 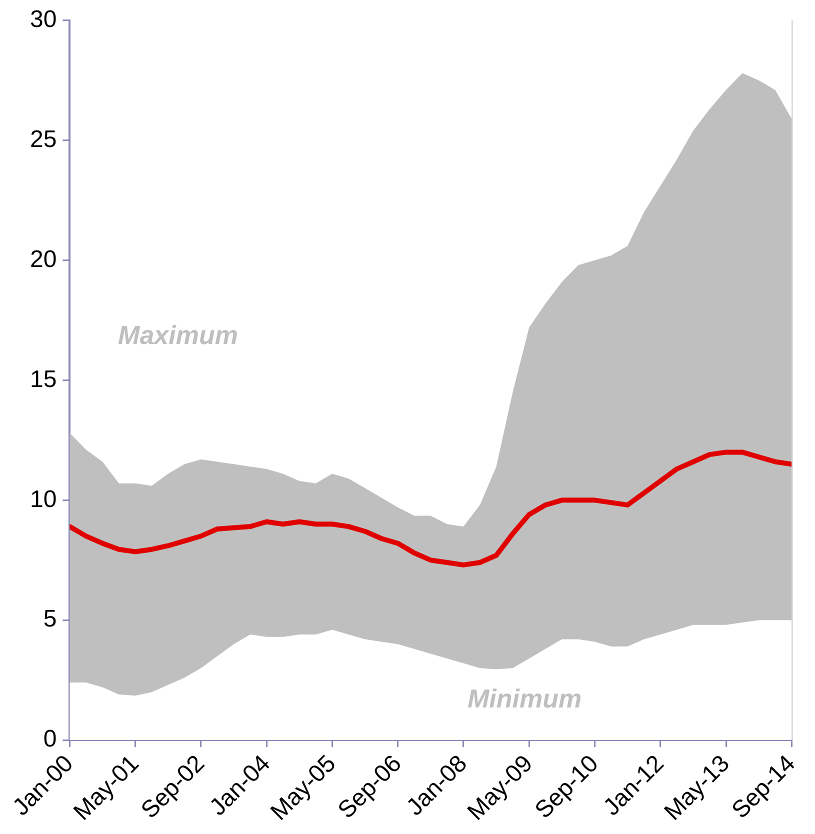 I want to click on y-tick-label: 5, so click(x=50, y=619).